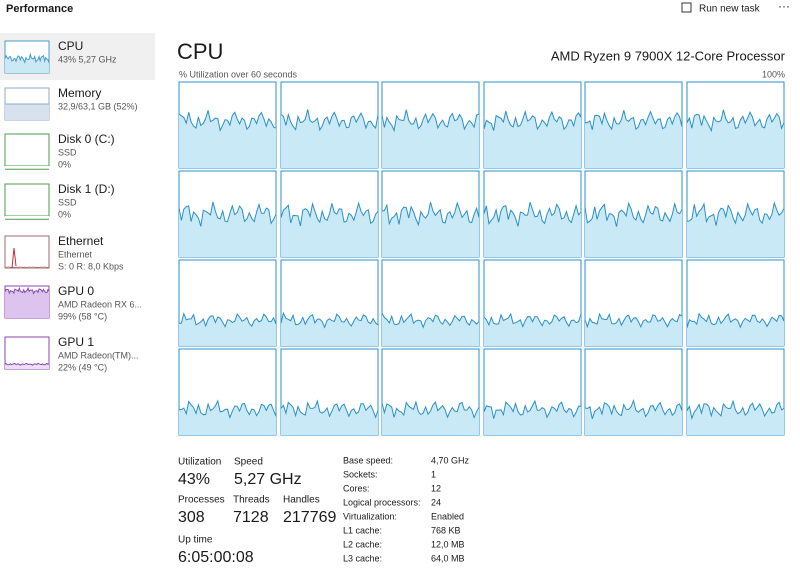 The image size is (800, 576). What do you see at coordinates (67, 152) in the screenshot?
I see `sidebar-item-detail: SSD` at bounding box center [67, 152].